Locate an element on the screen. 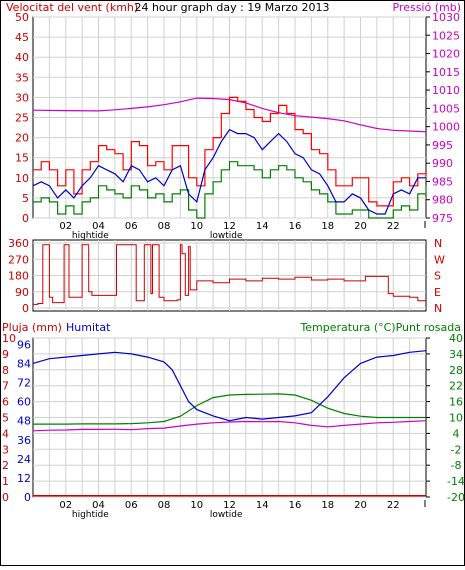 This screenshot has width=465, height=570. humidity-tick-label: 12 is located at coordinates (24, 478).